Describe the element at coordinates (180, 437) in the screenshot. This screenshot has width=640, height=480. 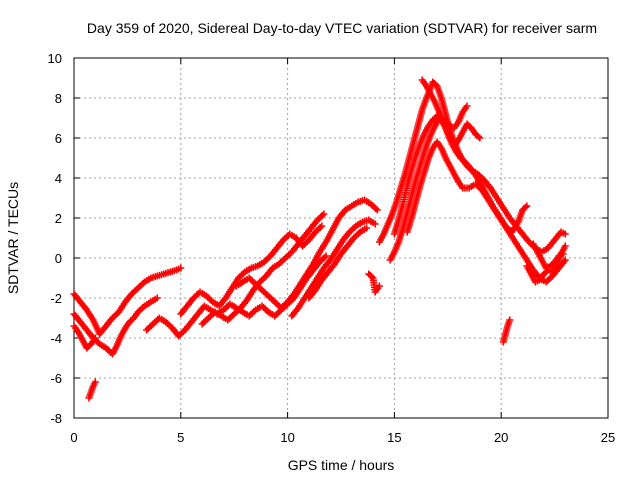
I see `x-tick-label: 5` at that location.